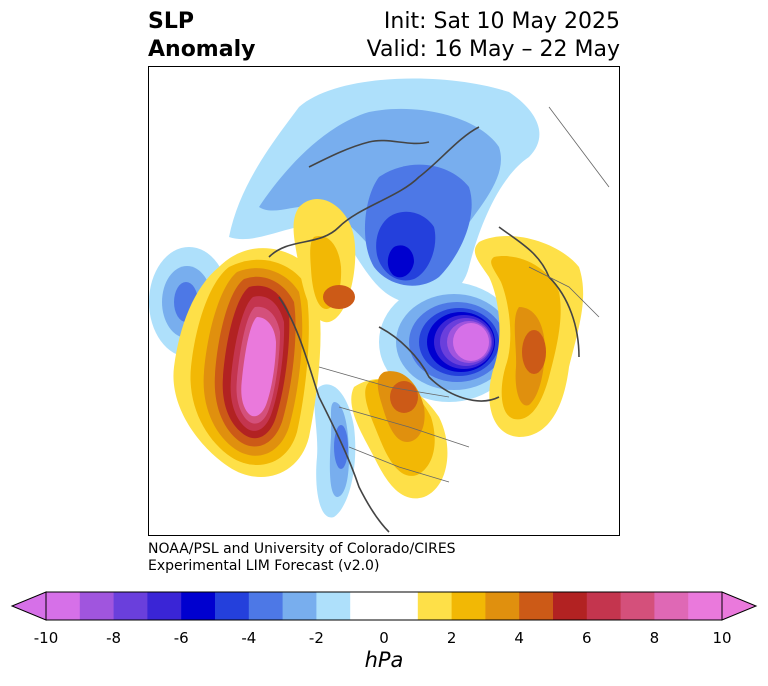  I want to click on neg-anomaly-atlantic-core, so click(471, 342).